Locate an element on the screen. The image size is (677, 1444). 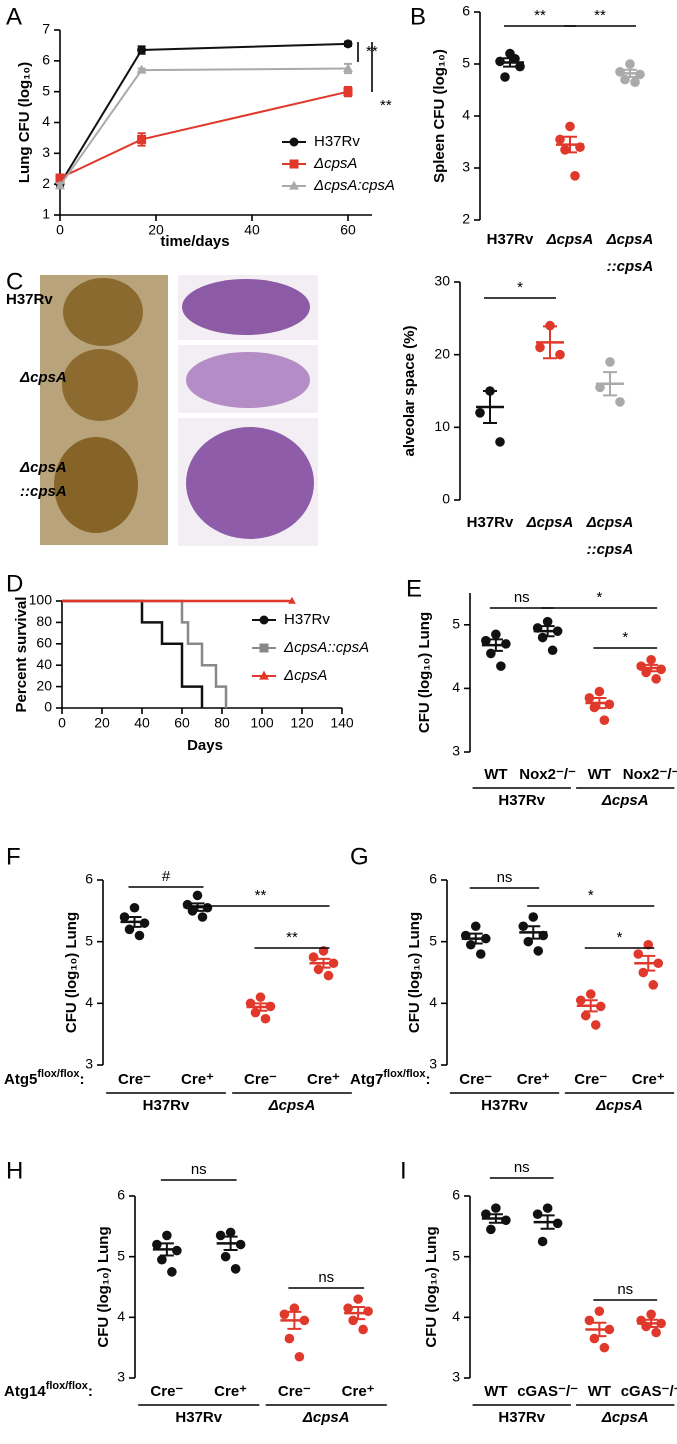
panel-letter: D is located at coordinates (14, 583).